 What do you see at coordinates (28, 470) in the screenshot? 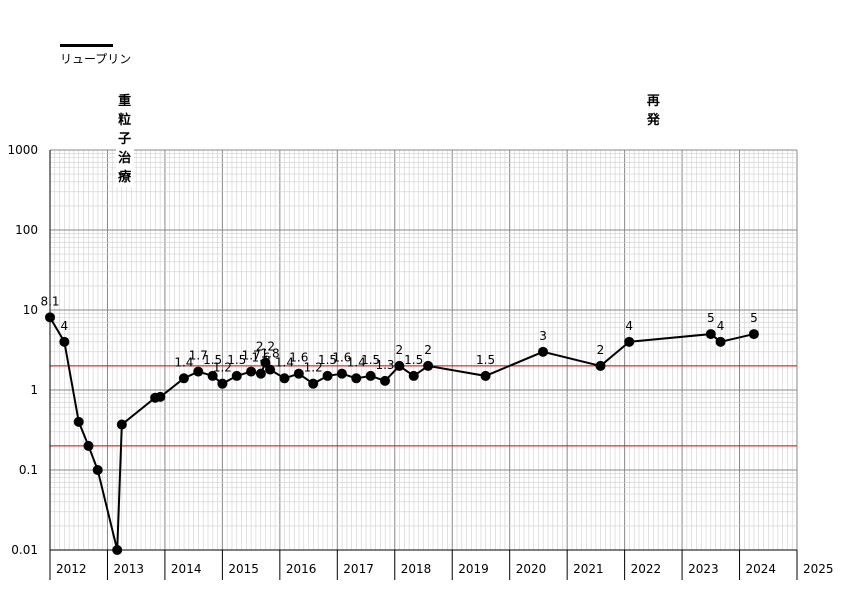
I see `y-tick-label: 0.1` at bounding box center [28, 470].